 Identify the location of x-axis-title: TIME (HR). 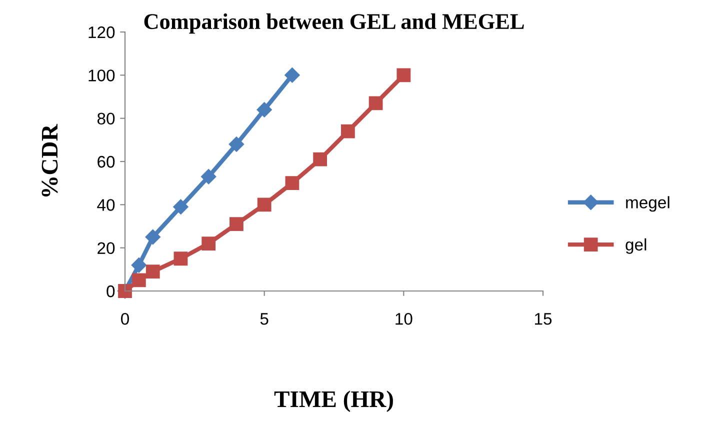
(333, 401).